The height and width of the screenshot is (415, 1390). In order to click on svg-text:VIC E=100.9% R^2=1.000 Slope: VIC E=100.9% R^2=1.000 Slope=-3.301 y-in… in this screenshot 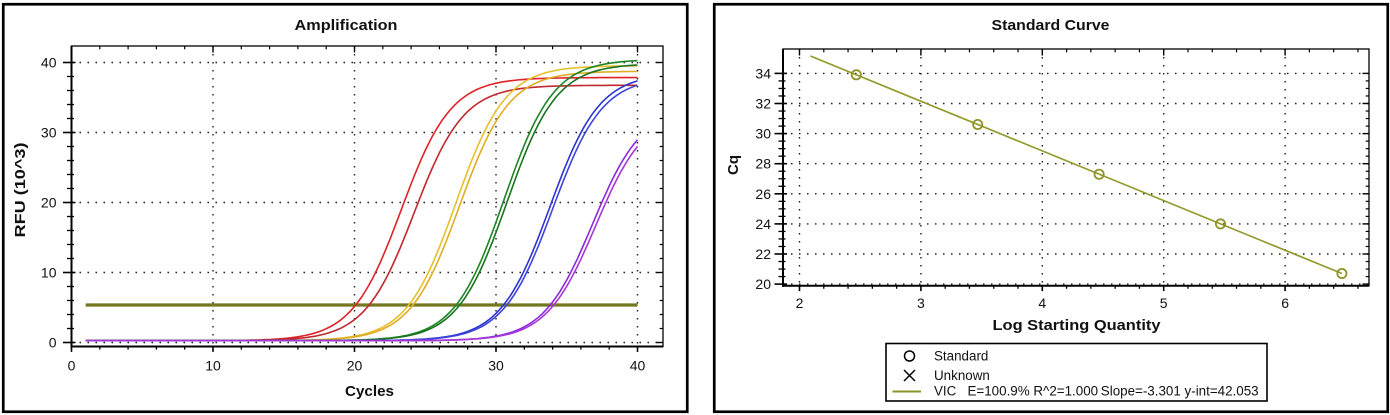, I will do `click(1096, 391)`.